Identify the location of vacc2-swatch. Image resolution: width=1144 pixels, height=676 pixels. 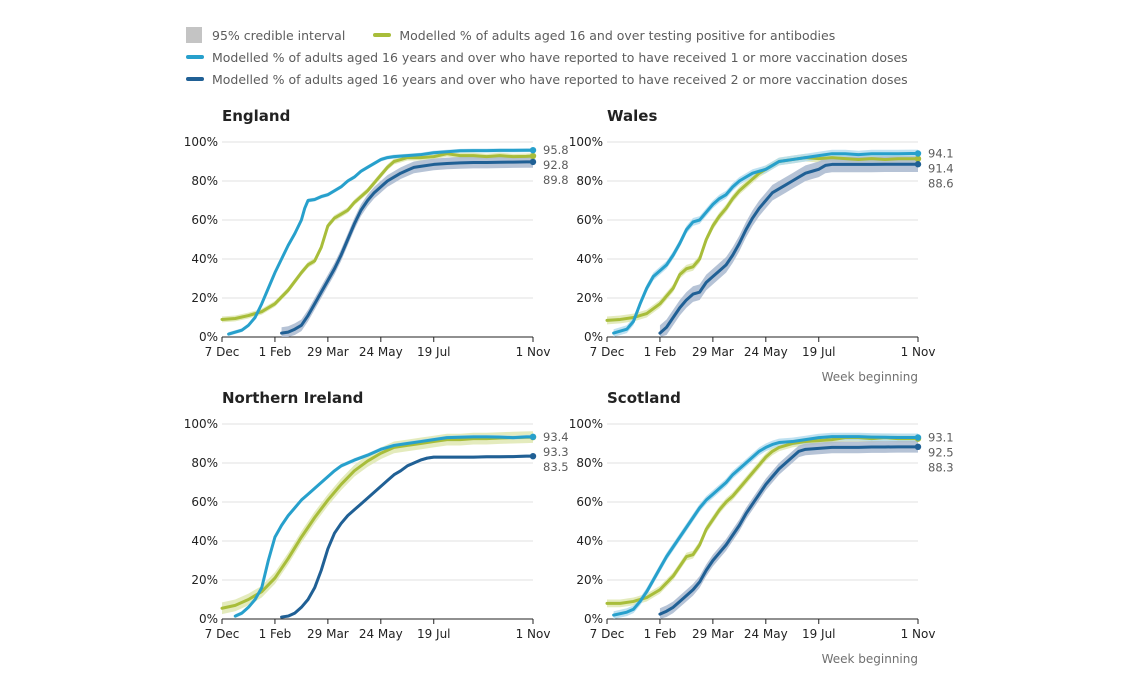
(195, 79).